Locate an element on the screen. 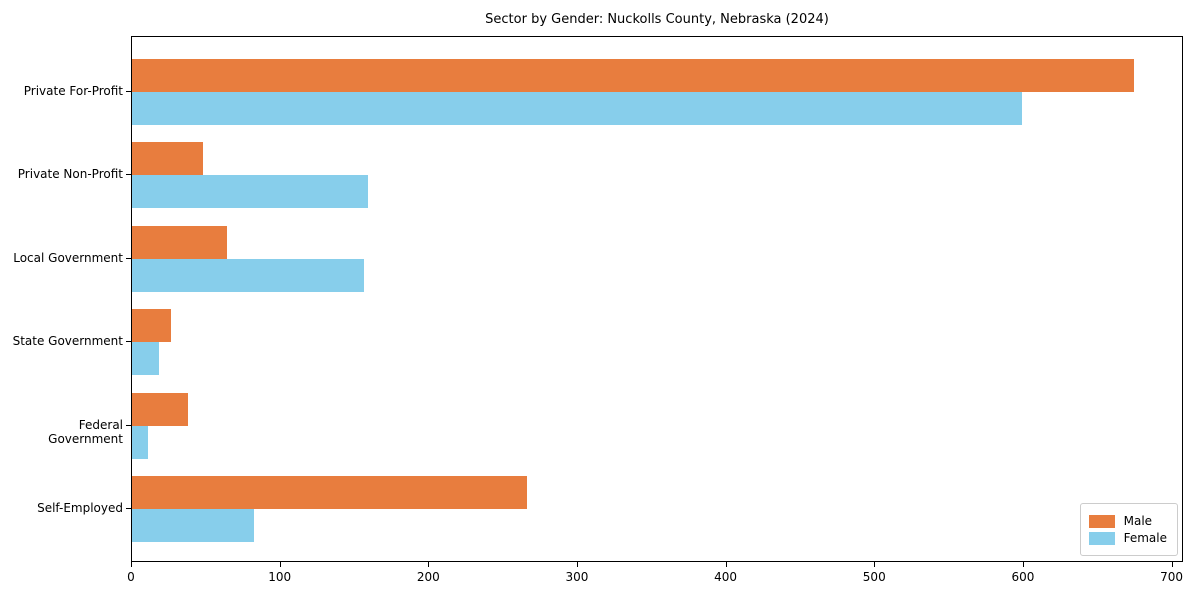  bar-male-local-government is located at coordinates (180, 242).